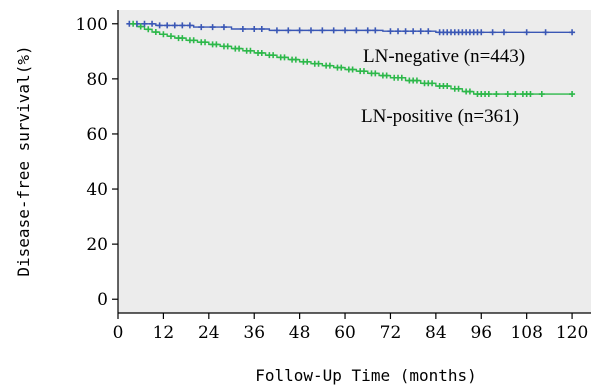 The width and height of the screenshot is (598, 388). I want to click on x-axis: 0 12 24 36 48 60 72 84 96 108 120, so click(352, 327).